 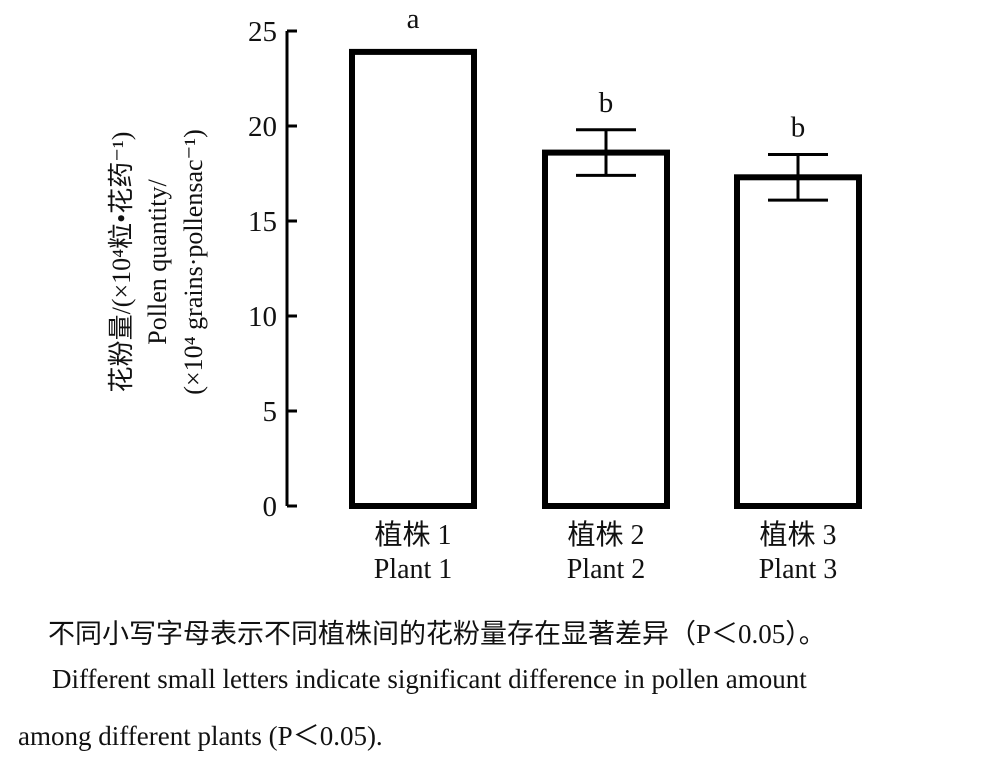 What do you see at coordinates (272, 269) in the screenshot?
I see `y-axis: 0 5 10 15 20 25` at bounding box center [272, 269].